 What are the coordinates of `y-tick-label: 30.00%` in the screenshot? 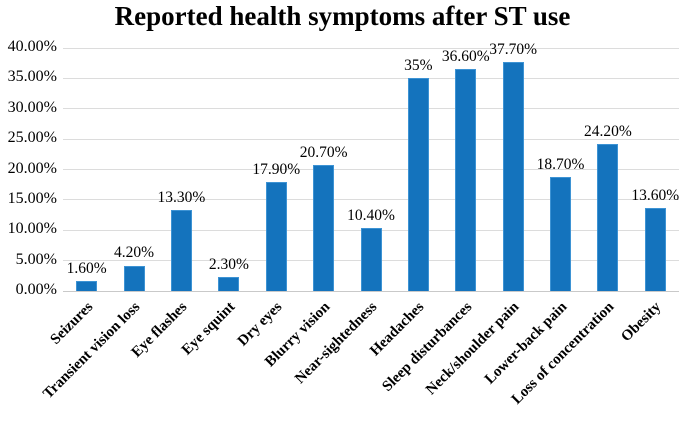 It's located at (32, 107).